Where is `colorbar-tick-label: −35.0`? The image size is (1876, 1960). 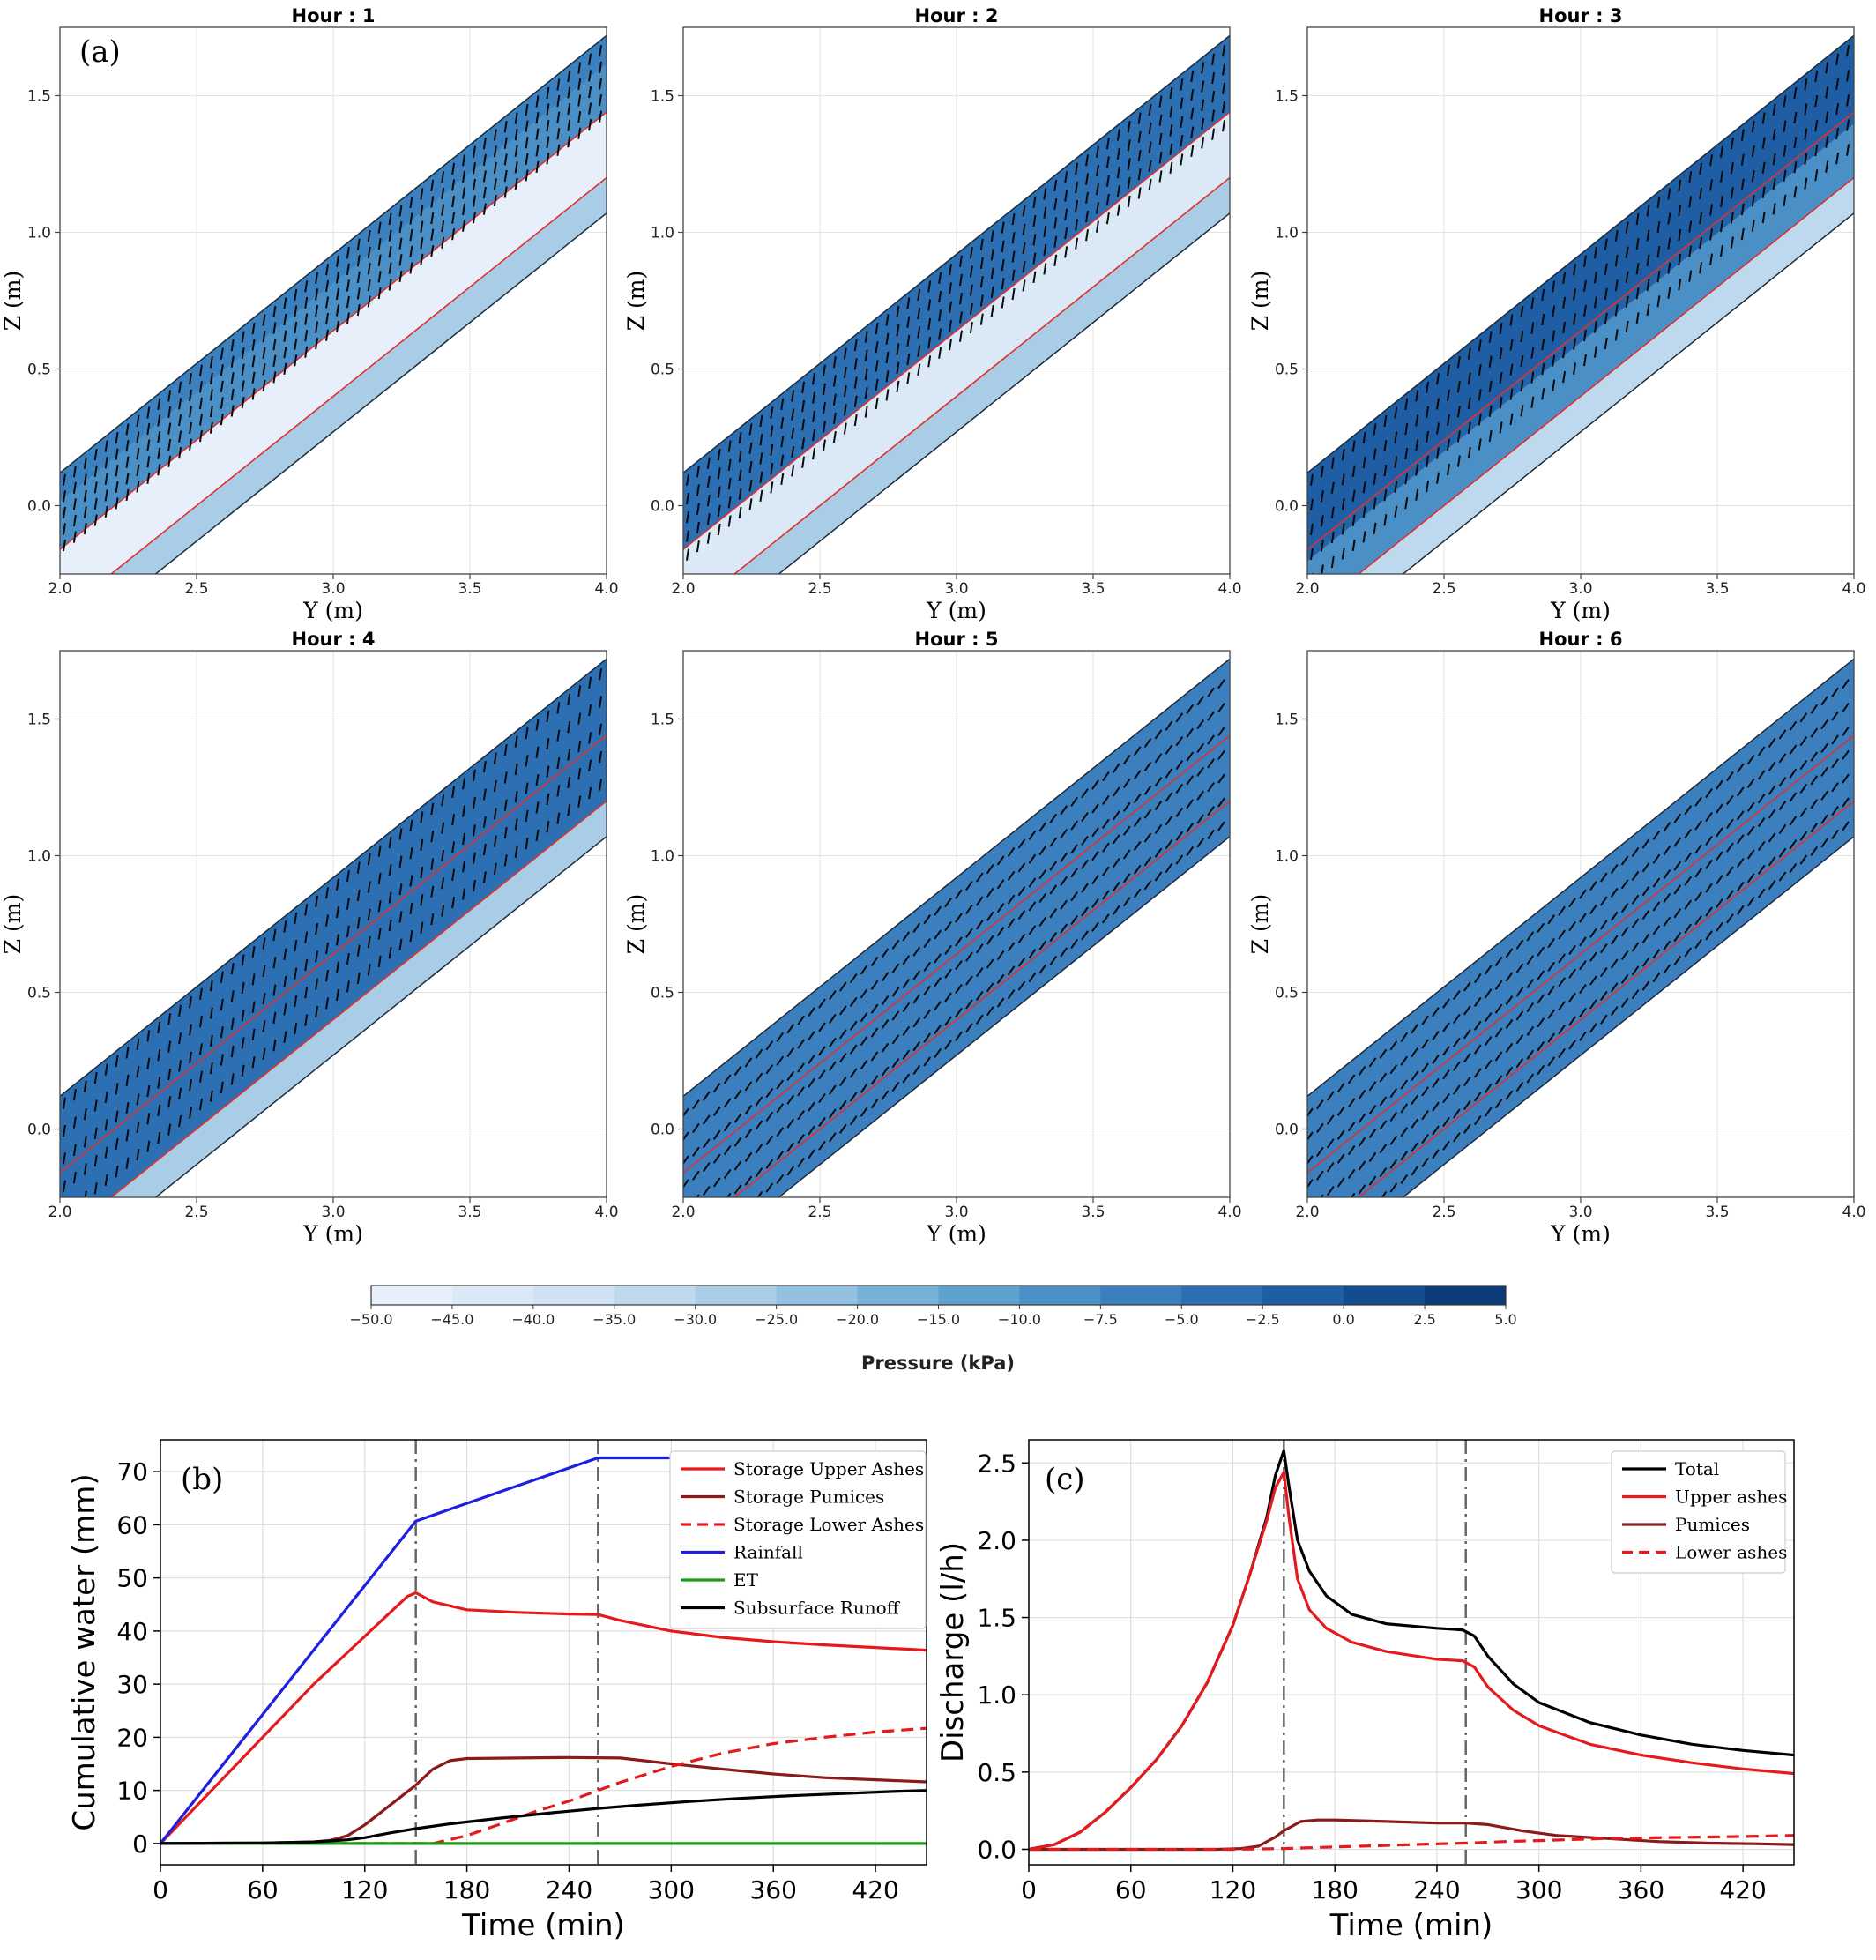
colorbar-tick-label: −35.0 is located at coordinates (614, 1319).